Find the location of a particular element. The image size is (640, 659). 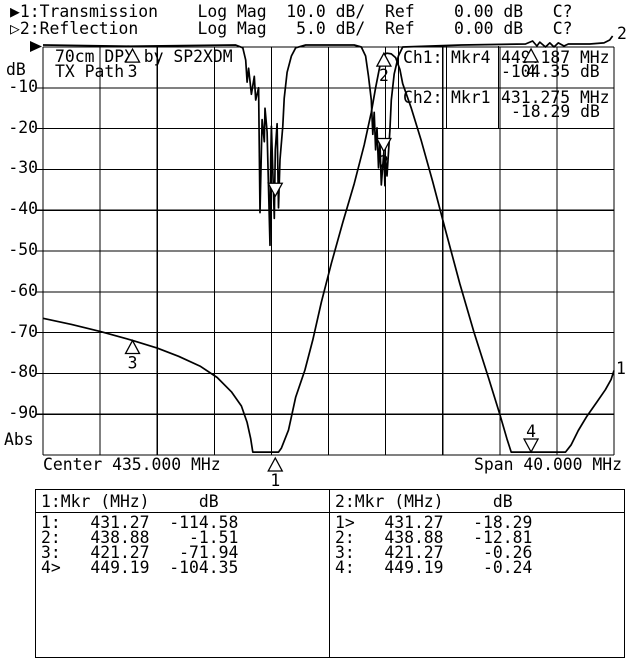

marker-table-ch1-row: 3: 421.27 -71.94 is located at coordinates (140, 552).